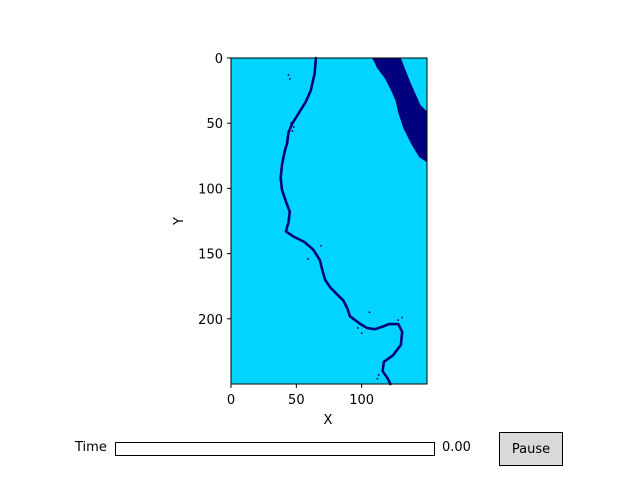  What do you see at coordinates (231, 400) in the screenshot?
I see `x-tick-label: 0` at bounding box center [231, 400].